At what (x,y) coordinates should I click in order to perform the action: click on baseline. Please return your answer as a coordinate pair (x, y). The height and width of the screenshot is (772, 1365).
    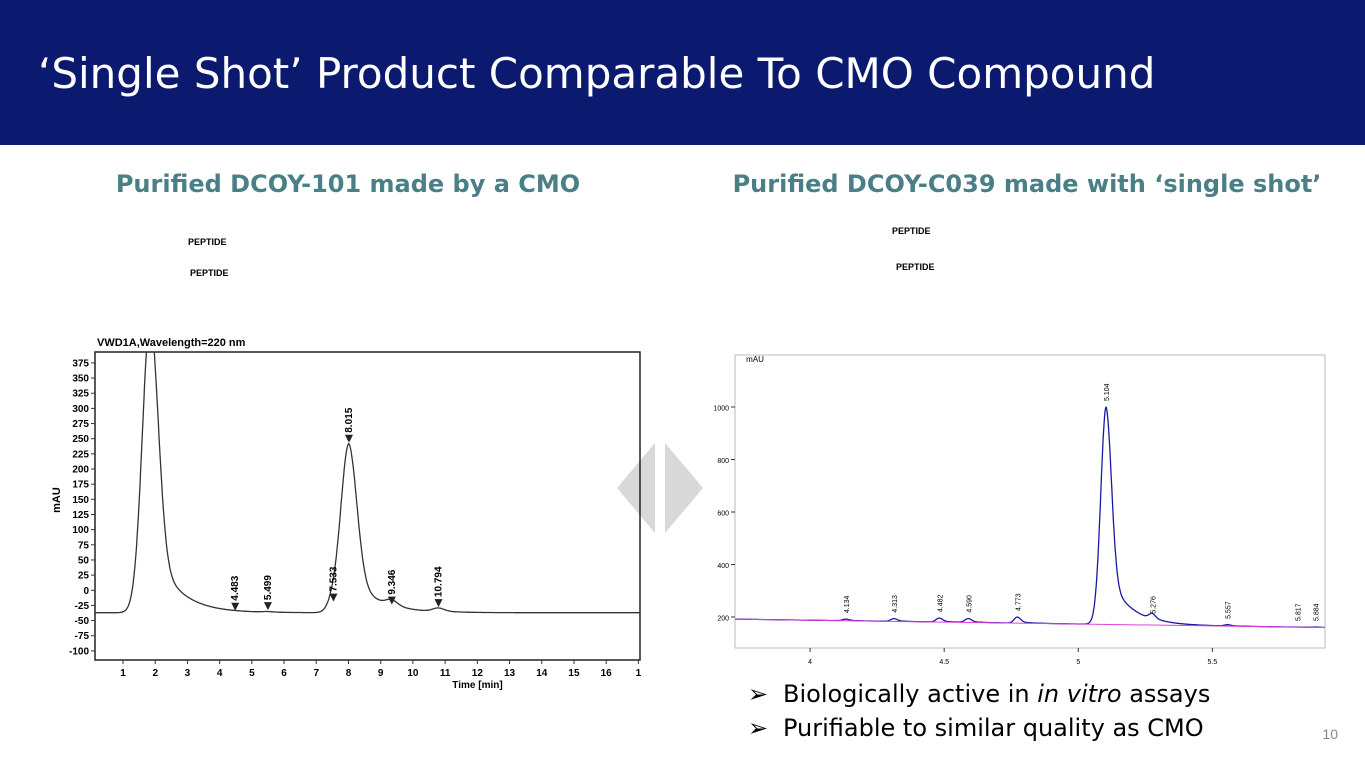
    Looking at the image, I should click on (1030, 623).